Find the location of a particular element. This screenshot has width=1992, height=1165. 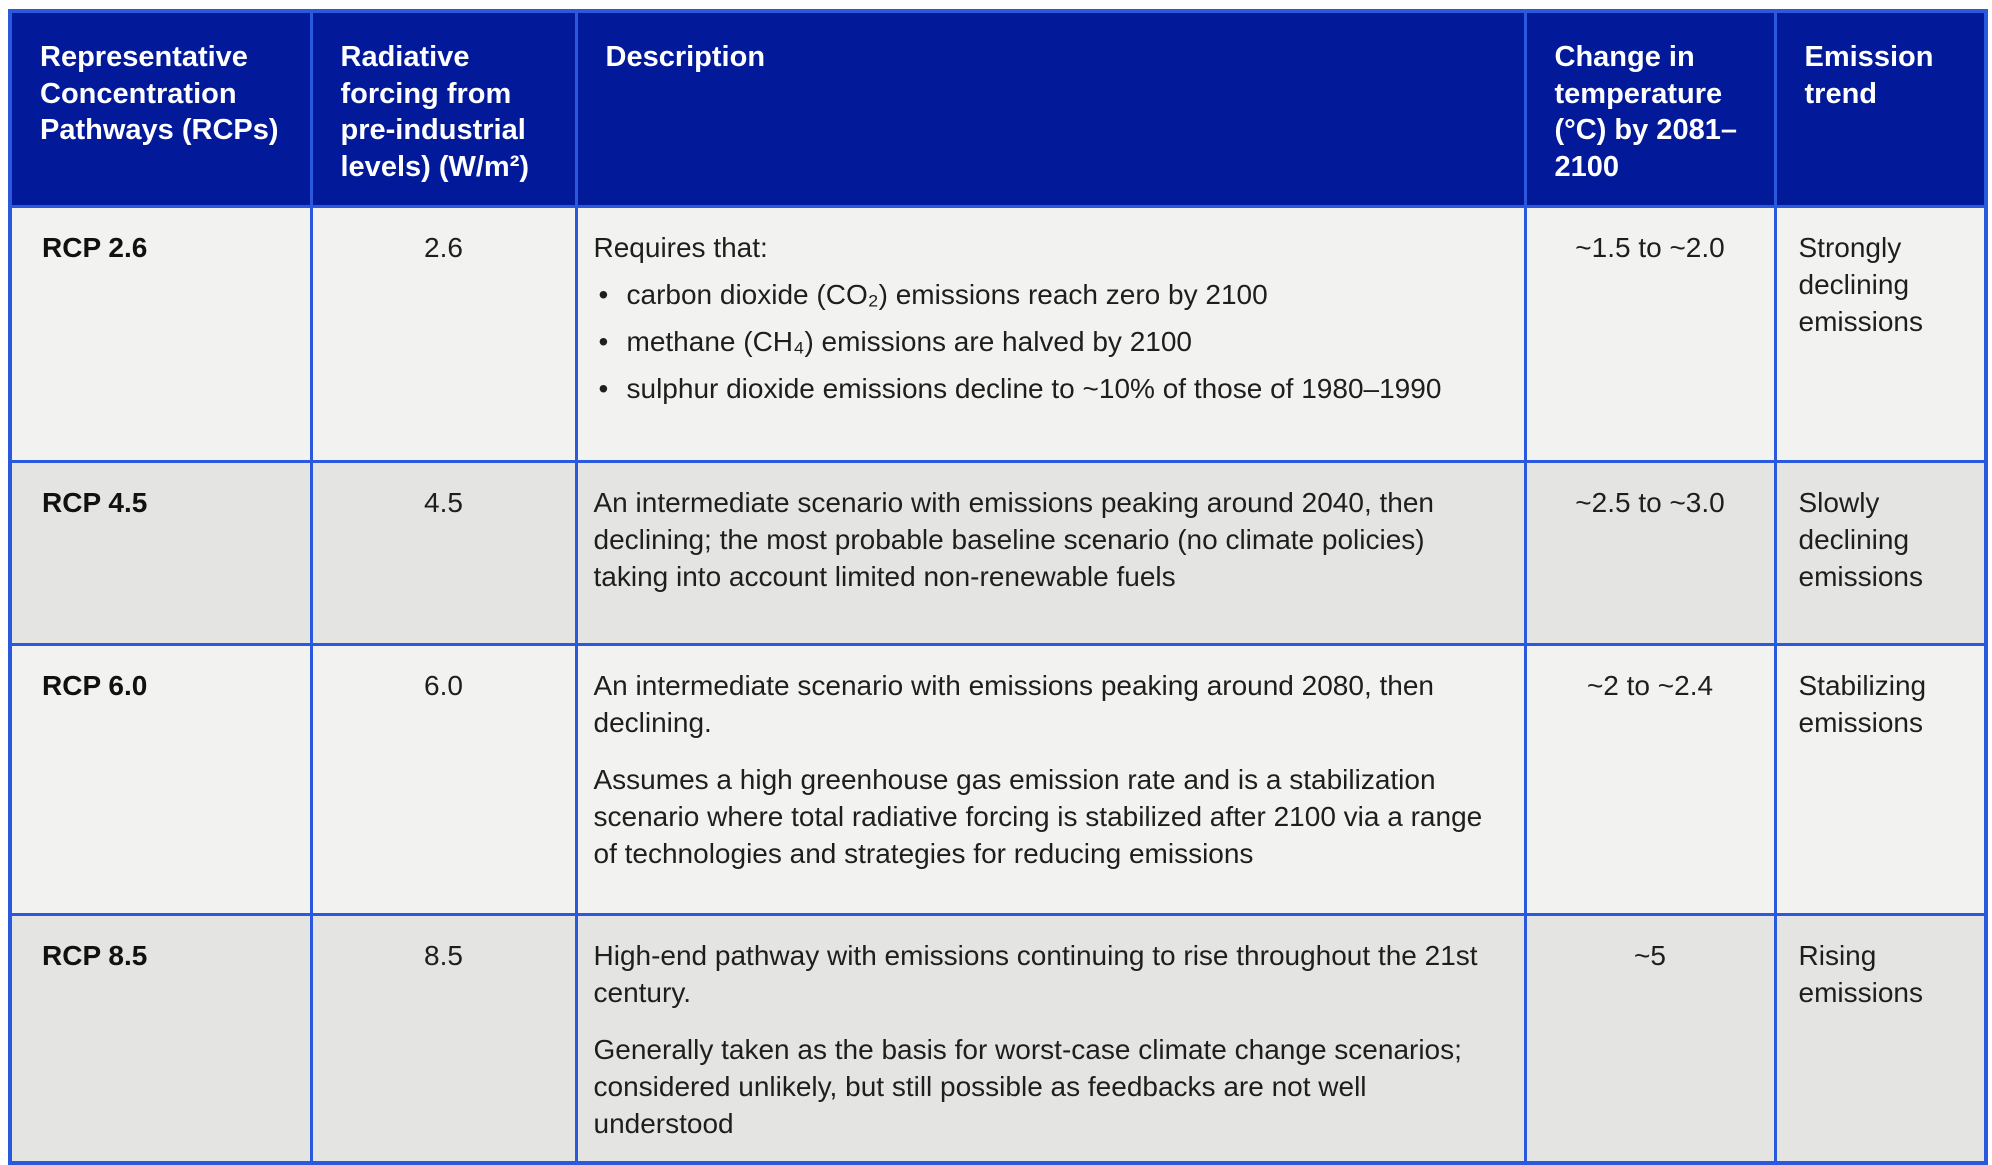

header-description: Description is located at coordinates (1050, 109).